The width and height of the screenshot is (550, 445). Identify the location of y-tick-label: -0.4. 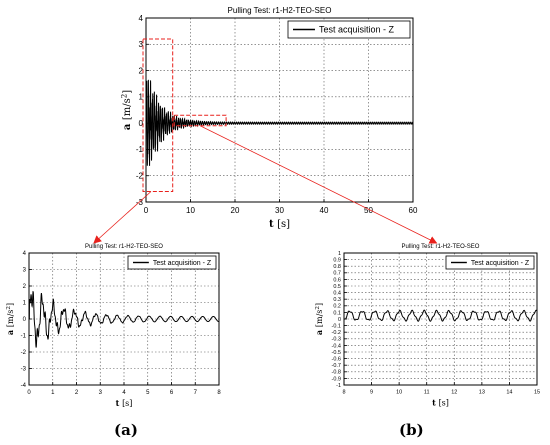
(336, 346).